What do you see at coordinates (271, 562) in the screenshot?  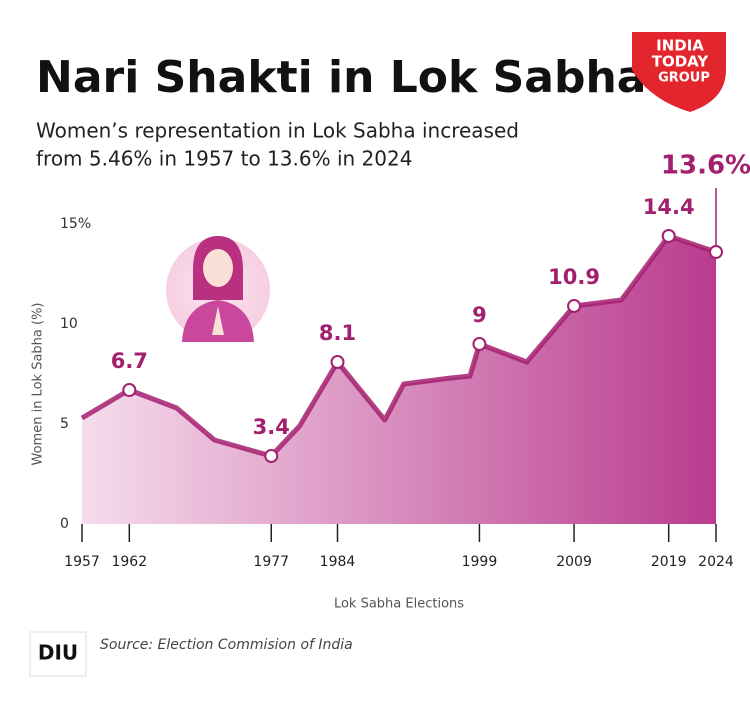 I see `x-tick-label: 1977` at bounding box center [271, 562].